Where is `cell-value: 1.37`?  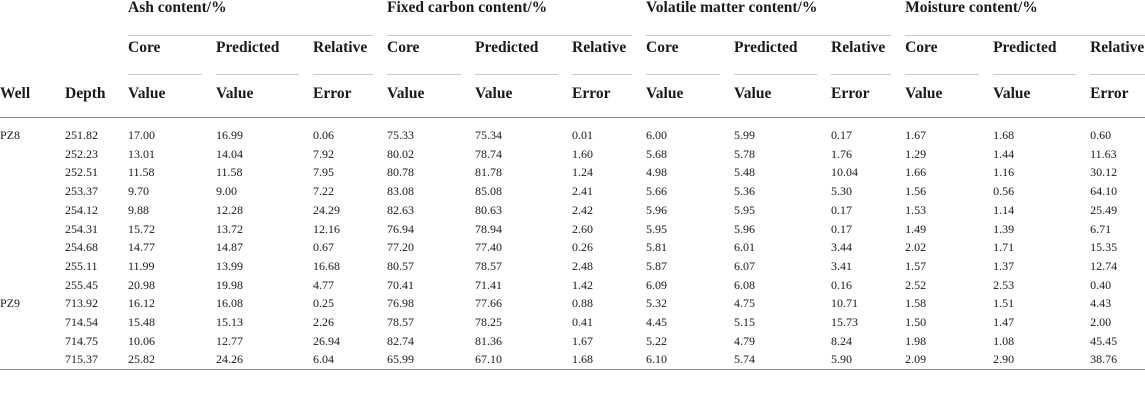 cell-value: 1.37 is located at coordinates (1004, 265).